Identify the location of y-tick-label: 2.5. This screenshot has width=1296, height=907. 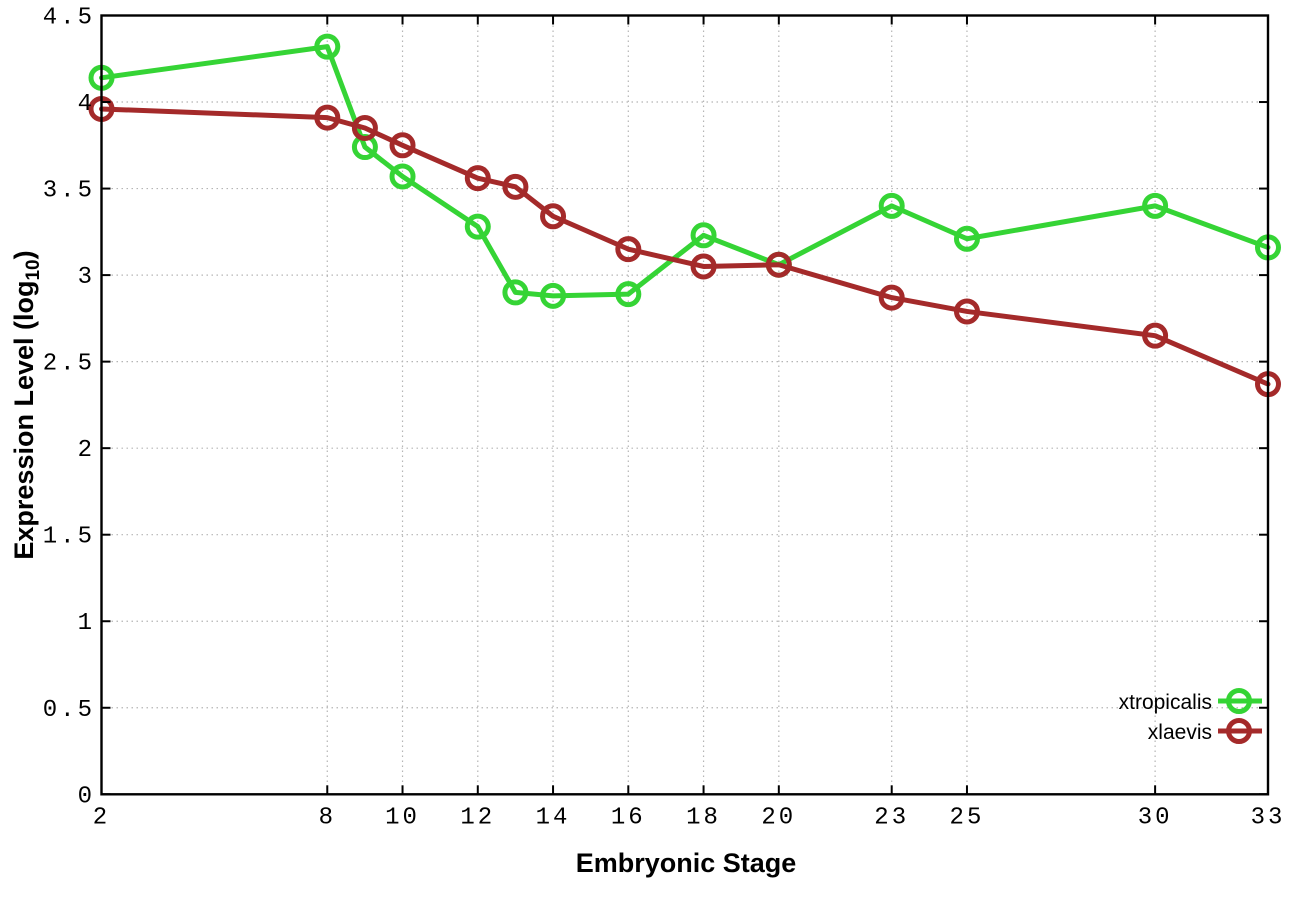
(69, 364).